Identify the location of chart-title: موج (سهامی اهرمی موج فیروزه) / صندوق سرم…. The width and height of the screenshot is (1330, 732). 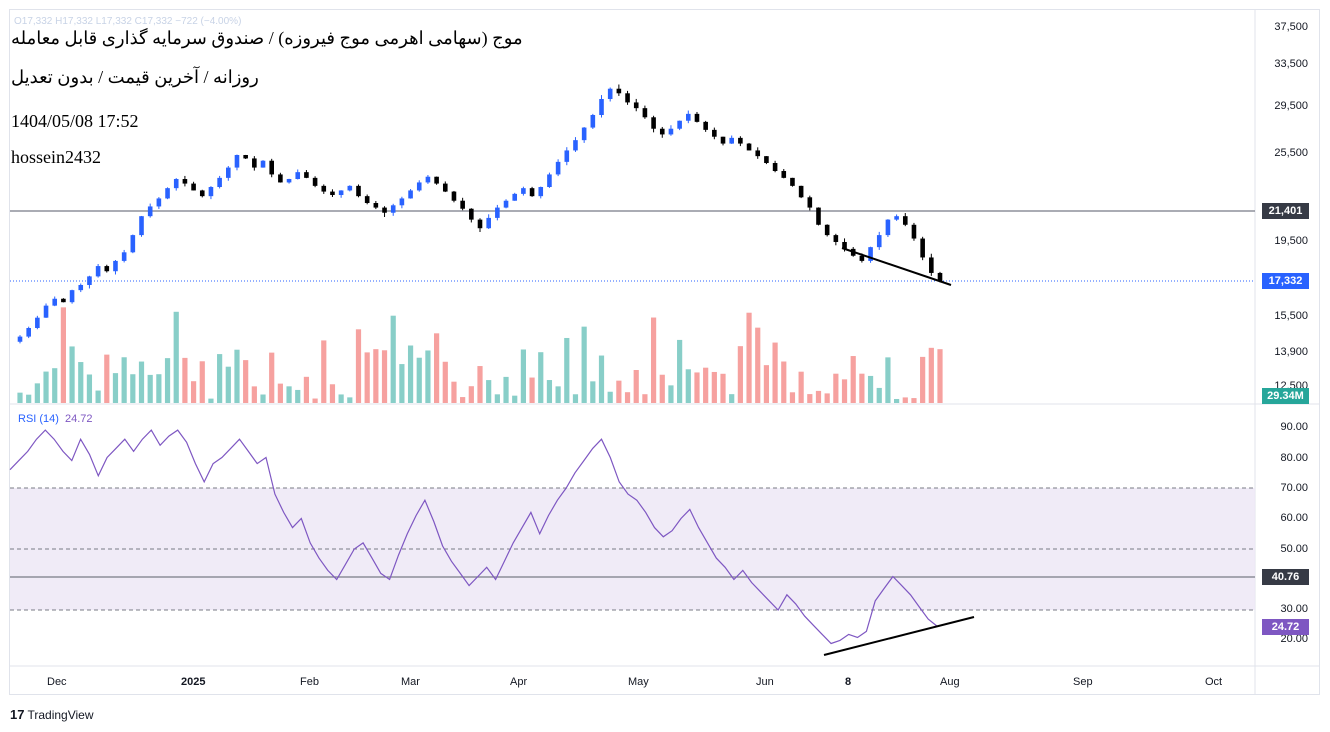
(267, 38).